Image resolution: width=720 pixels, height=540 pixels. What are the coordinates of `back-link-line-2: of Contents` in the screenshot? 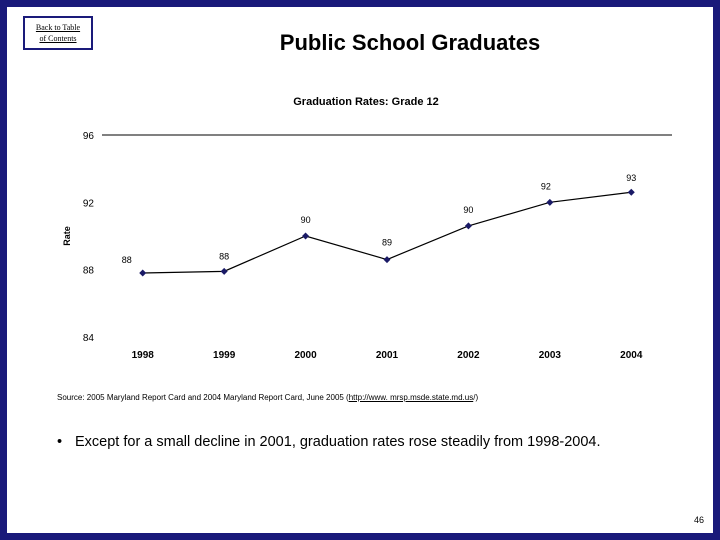 It's located at (58, 38).